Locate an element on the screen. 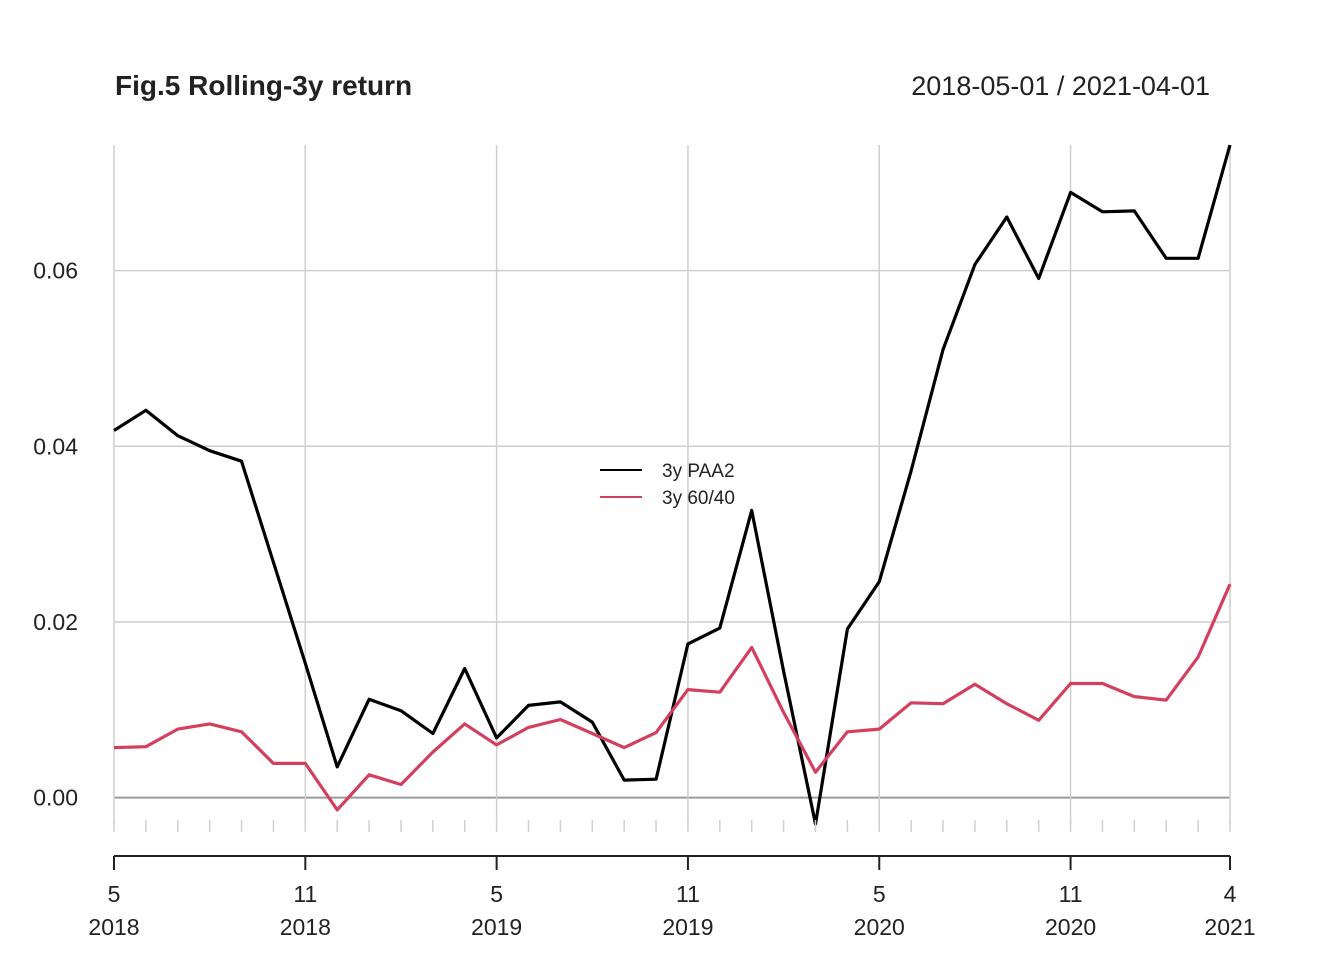 This screenshot has height=960, width=1344. x-tick-year: 2021 is located at coordinates (1229, 927).